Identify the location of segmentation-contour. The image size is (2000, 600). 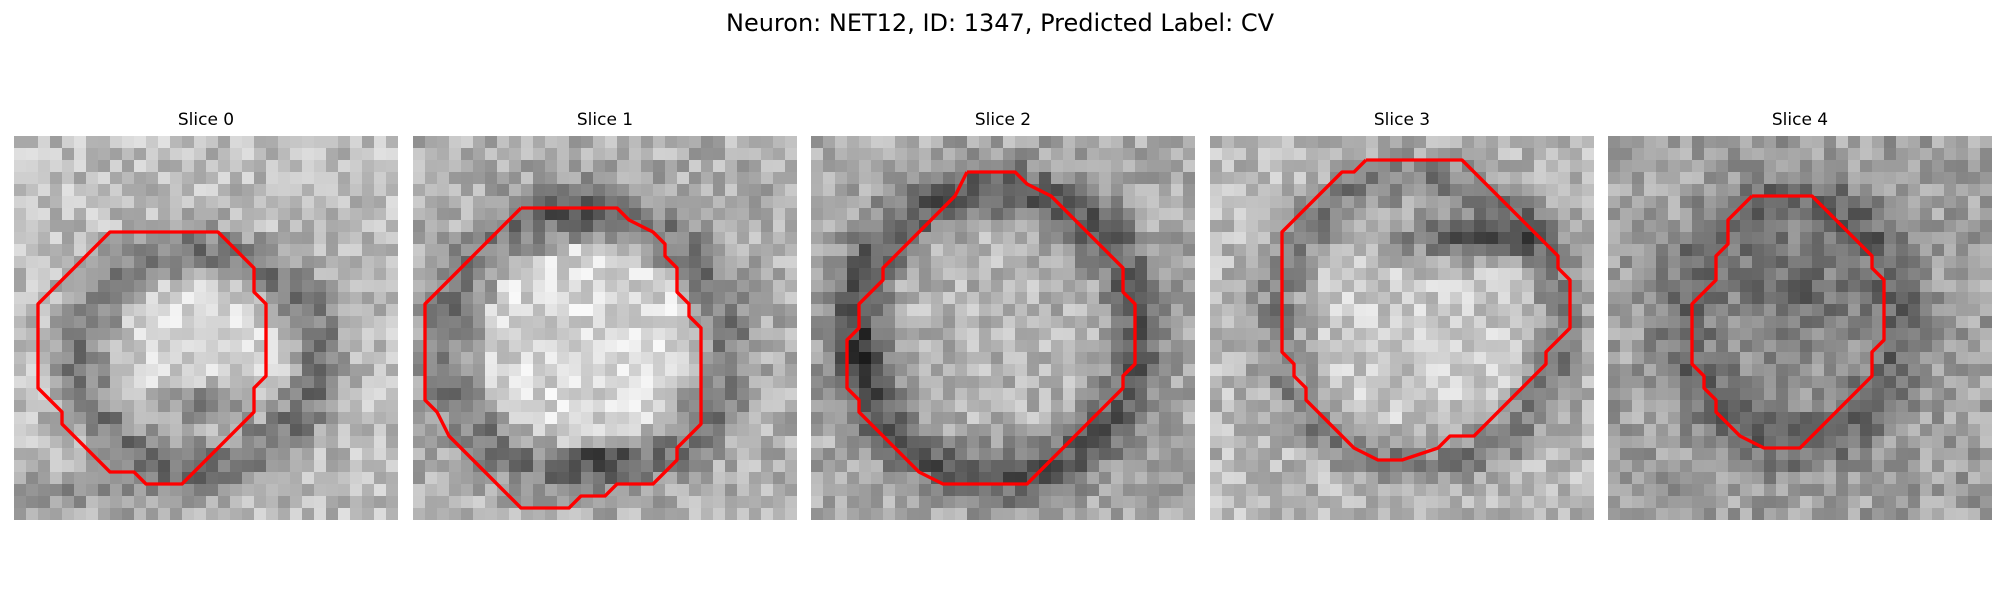
(991, 328).